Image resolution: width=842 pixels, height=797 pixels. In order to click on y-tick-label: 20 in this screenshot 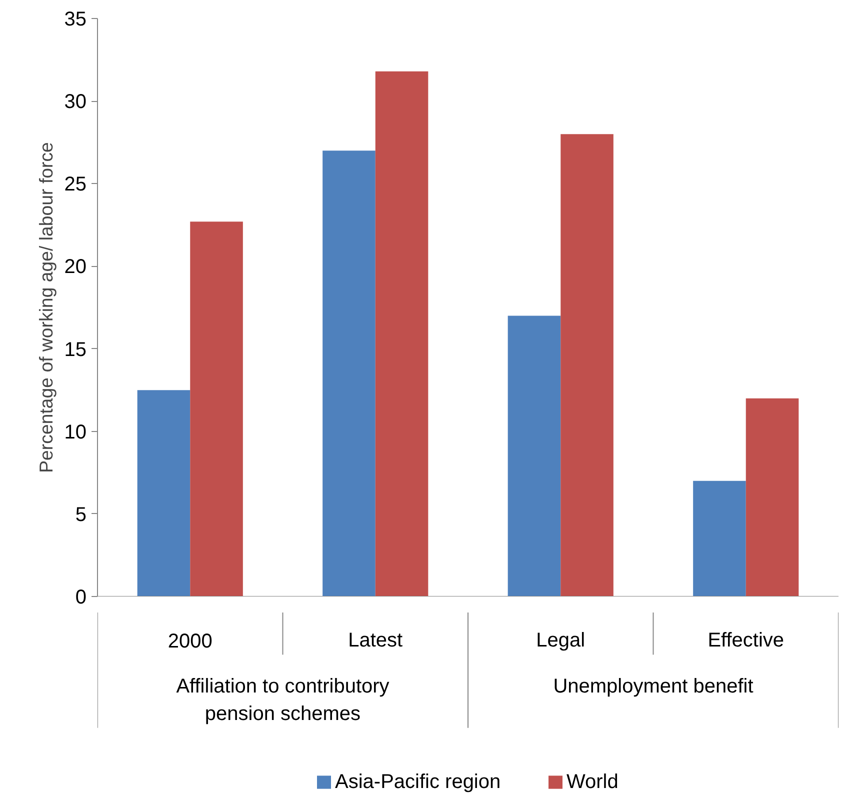, I will do `click(75, 267)`.